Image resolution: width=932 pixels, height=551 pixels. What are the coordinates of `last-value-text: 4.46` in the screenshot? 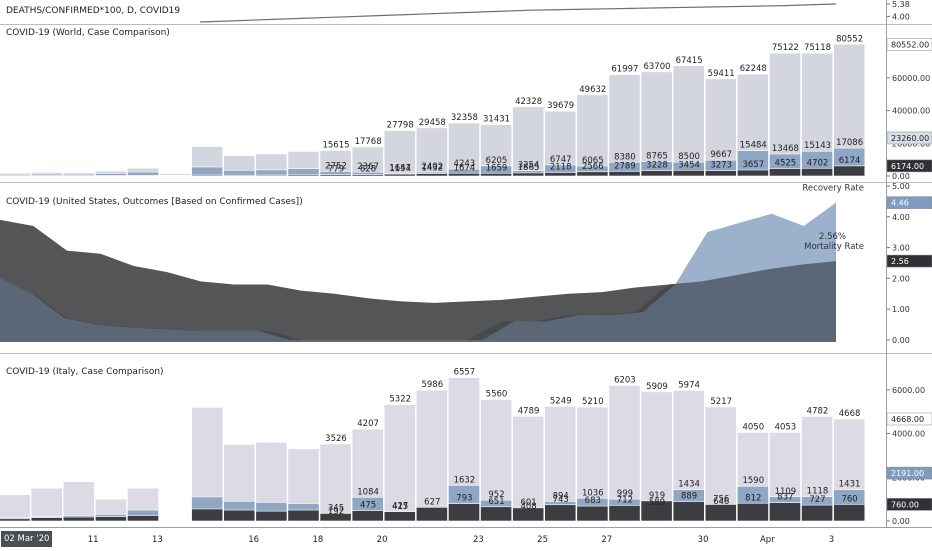 It's located at (900, 203).